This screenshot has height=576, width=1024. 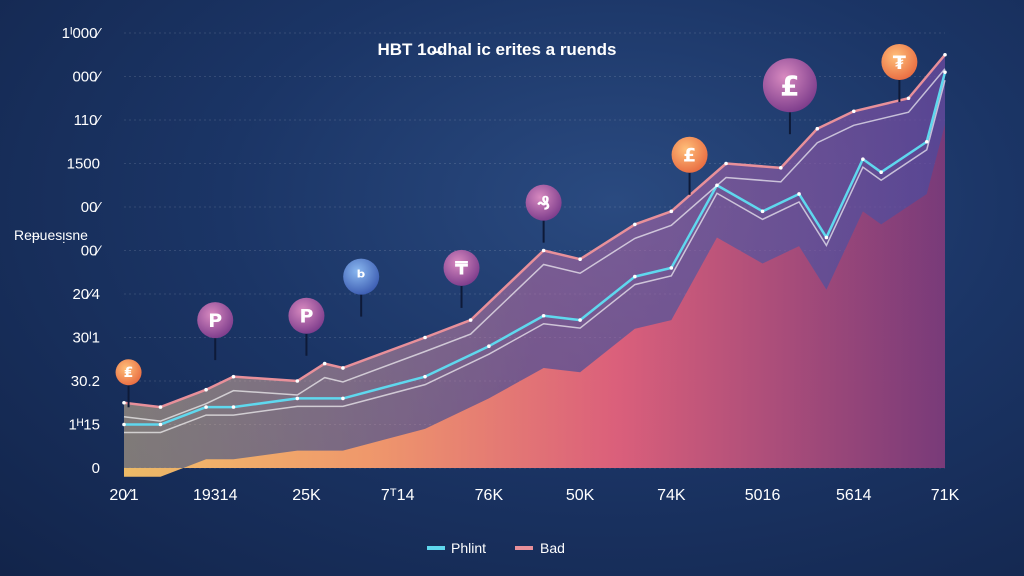 I want to click on x-tick-label: 50K, so click(x=580, y=495).